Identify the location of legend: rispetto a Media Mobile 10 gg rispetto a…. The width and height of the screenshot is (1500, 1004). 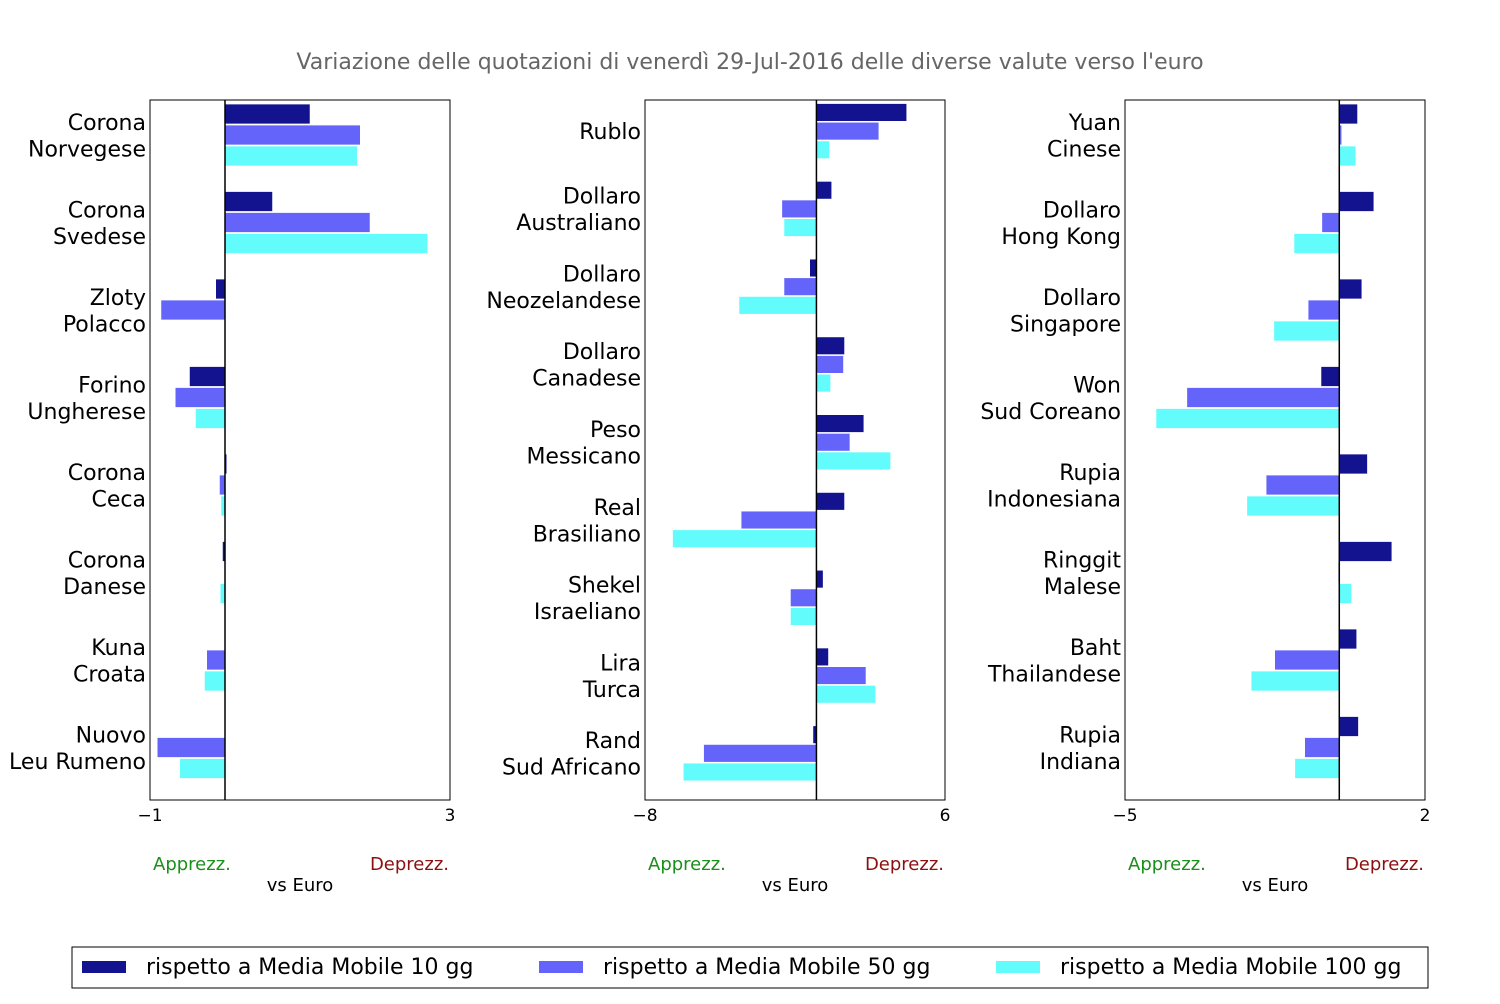
(750, 967).